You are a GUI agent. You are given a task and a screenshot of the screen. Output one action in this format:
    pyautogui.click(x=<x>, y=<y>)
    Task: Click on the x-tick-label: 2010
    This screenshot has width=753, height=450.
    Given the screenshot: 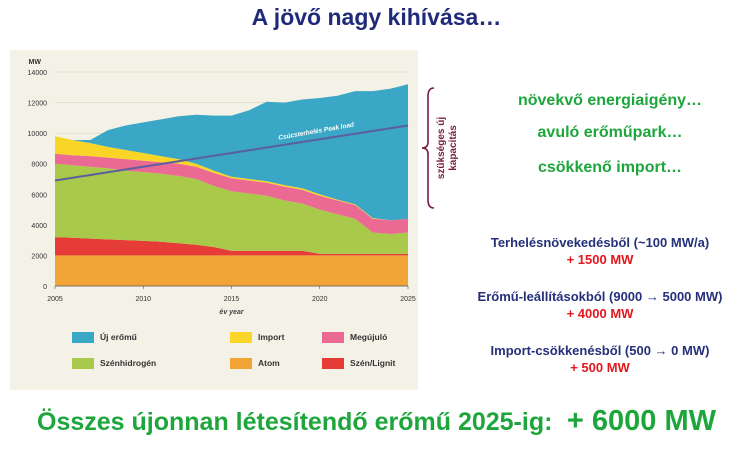 What is the action you would take?
    pyautogui.click(x=143, y=299)
    